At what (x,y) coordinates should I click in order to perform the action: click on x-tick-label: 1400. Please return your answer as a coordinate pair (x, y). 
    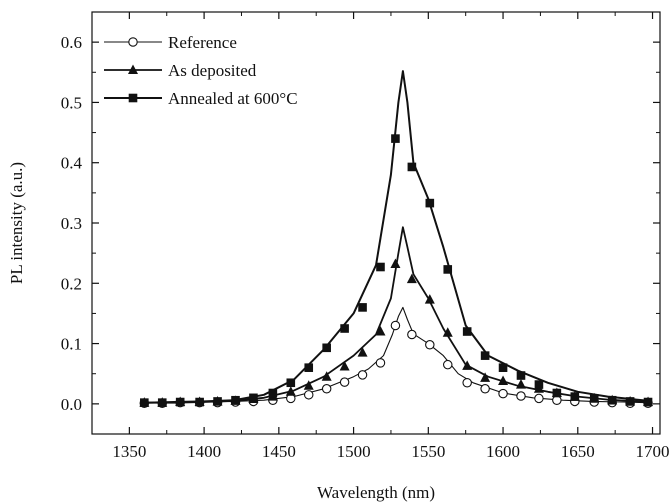
    Looking at the image, I should click on (204, 451).